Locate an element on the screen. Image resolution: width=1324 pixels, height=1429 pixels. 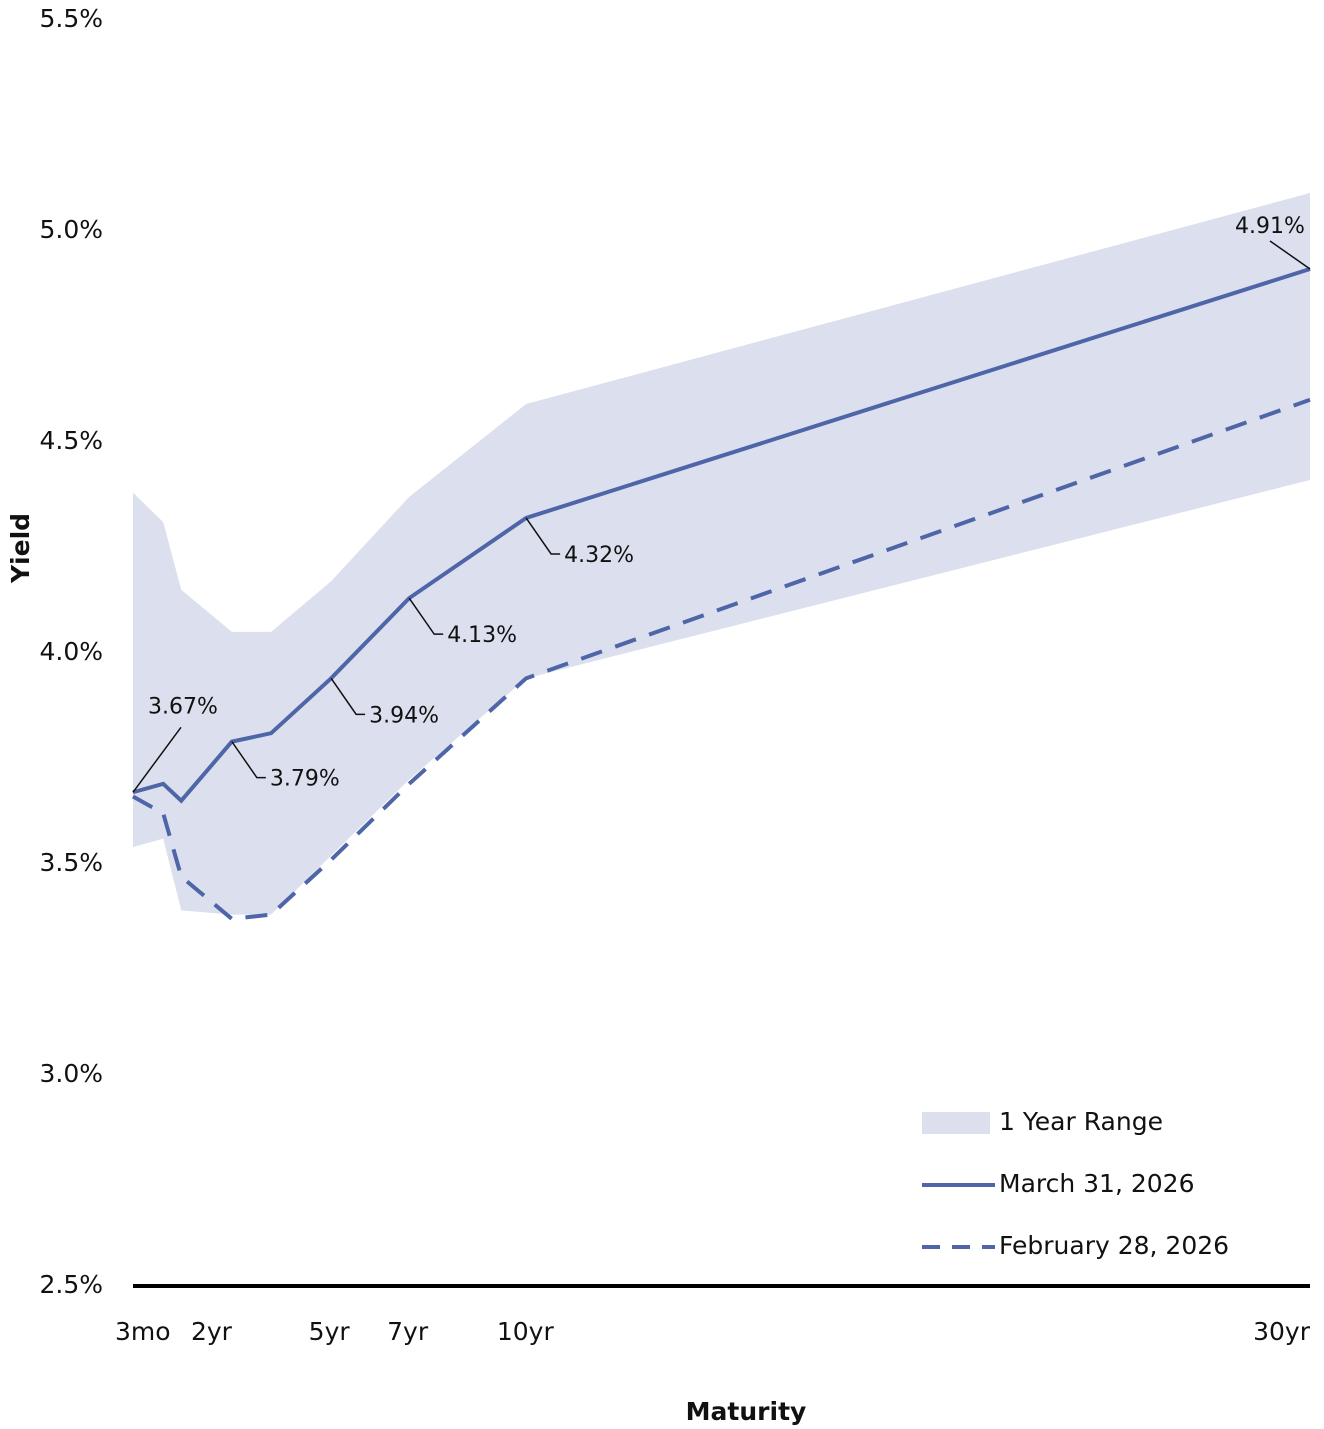
data-label: 3.79% is located at coordinates (305, 779).